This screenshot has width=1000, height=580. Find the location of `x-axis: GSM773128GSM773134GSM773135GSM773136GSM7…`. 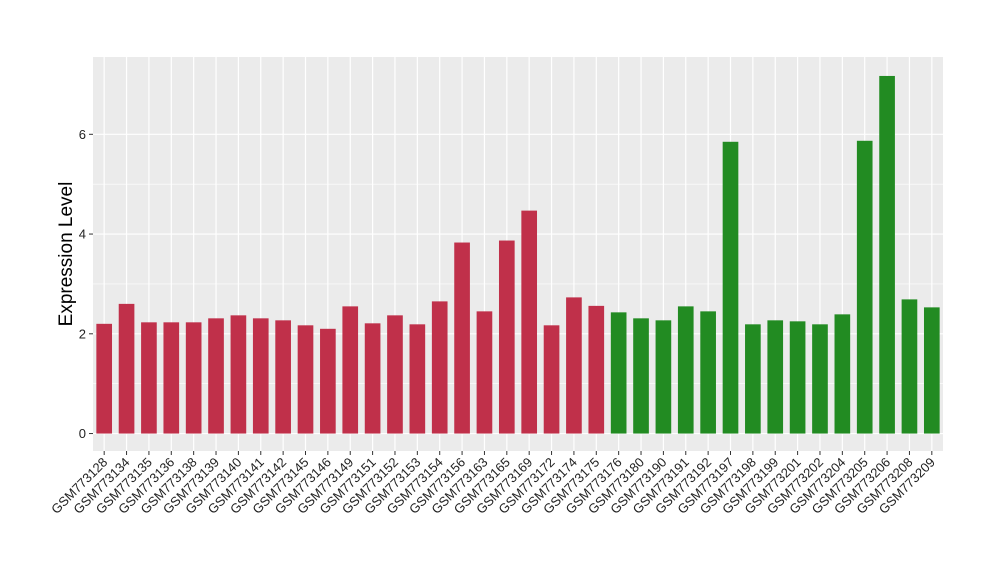

x-axis: GSM773128GSM773134GSM773135GSM773136GSM7… is located at coordinates (493, 484).